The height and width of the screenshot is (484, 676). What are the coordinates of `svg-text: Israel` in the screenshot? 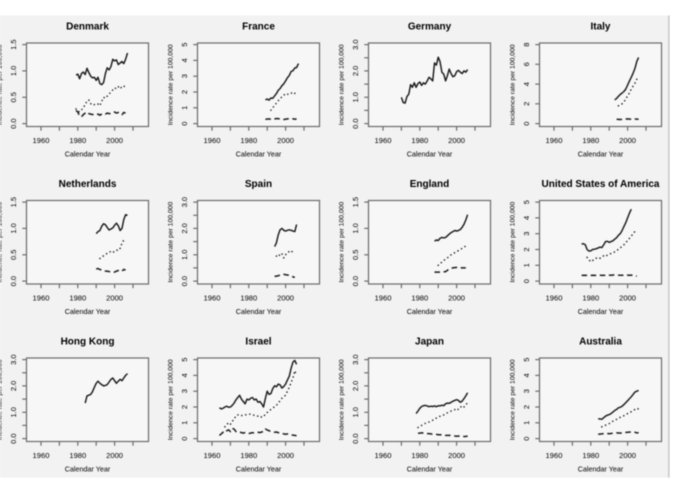 It's located at (258, 341).